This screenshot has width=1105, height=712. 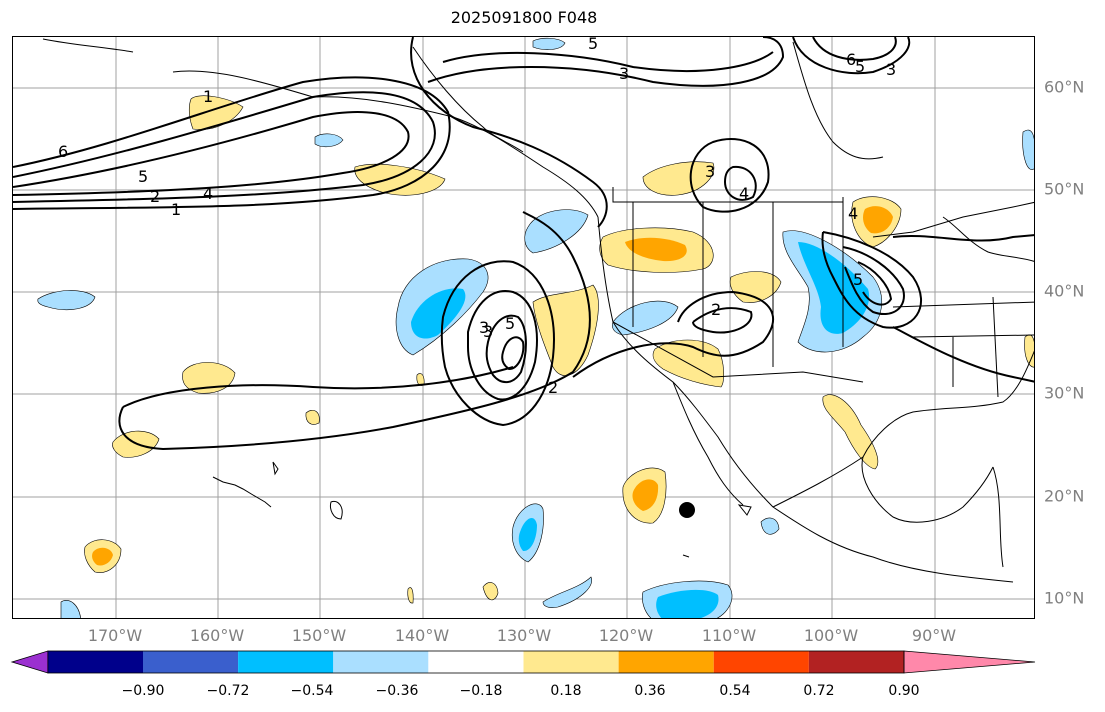 What do you see at coordinates (834, 288) in the screenshot?
I see `neg-anomaly-3-core` at bounding box center [834, 288].